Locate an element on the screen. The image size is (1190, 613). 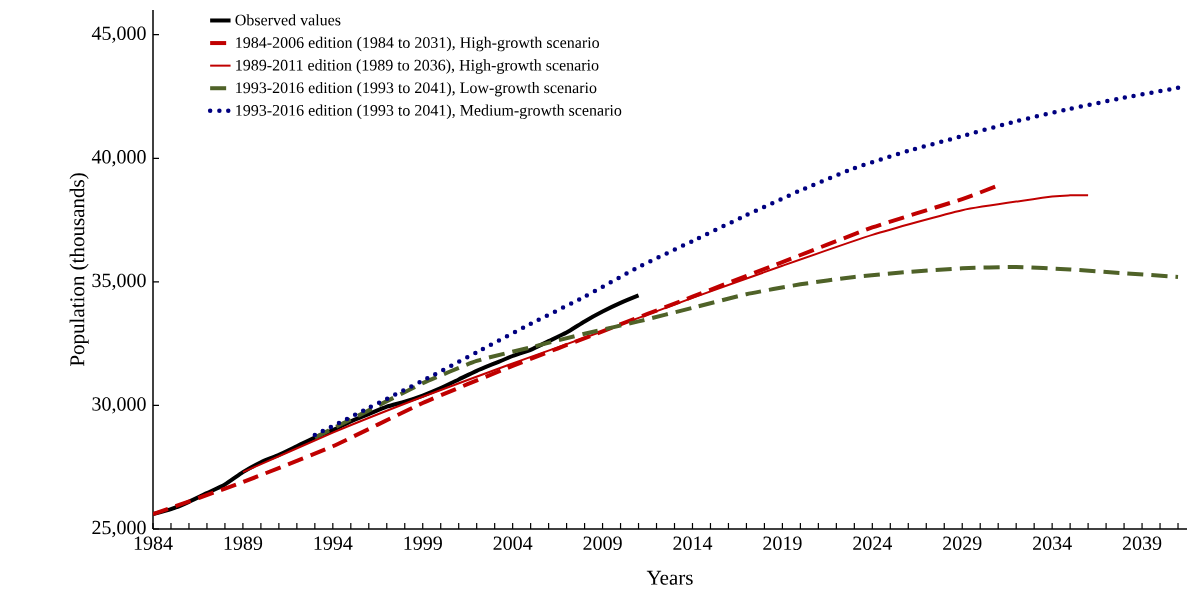
x-tick-label: 1994 is located at coordinates (333, 543).